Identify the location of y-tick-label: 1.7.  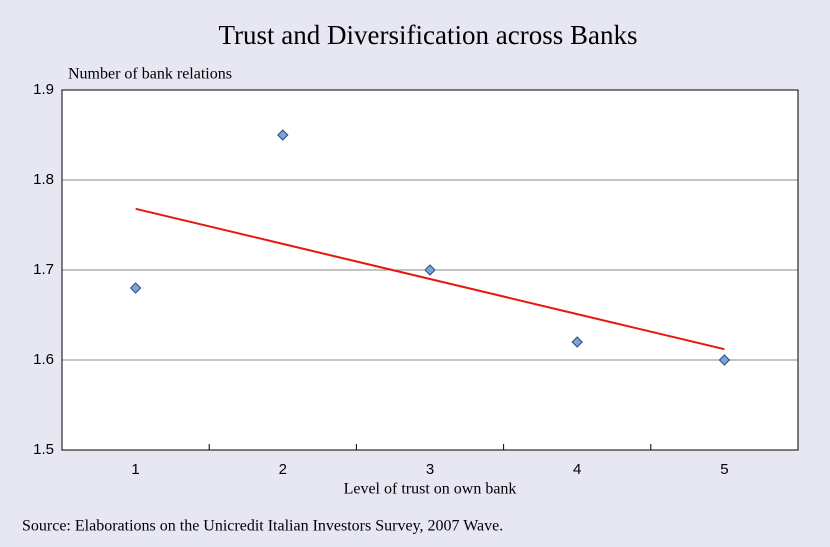
(43, 269).